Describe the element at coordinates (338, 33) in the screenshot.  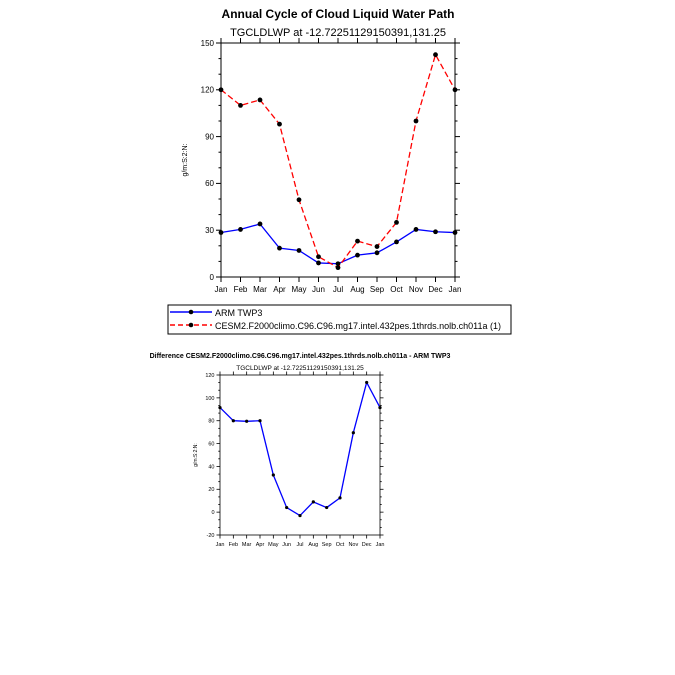
I see `chart1-subtitle: TGCLDLWP at -12.72251129150391,131.25` at that location.